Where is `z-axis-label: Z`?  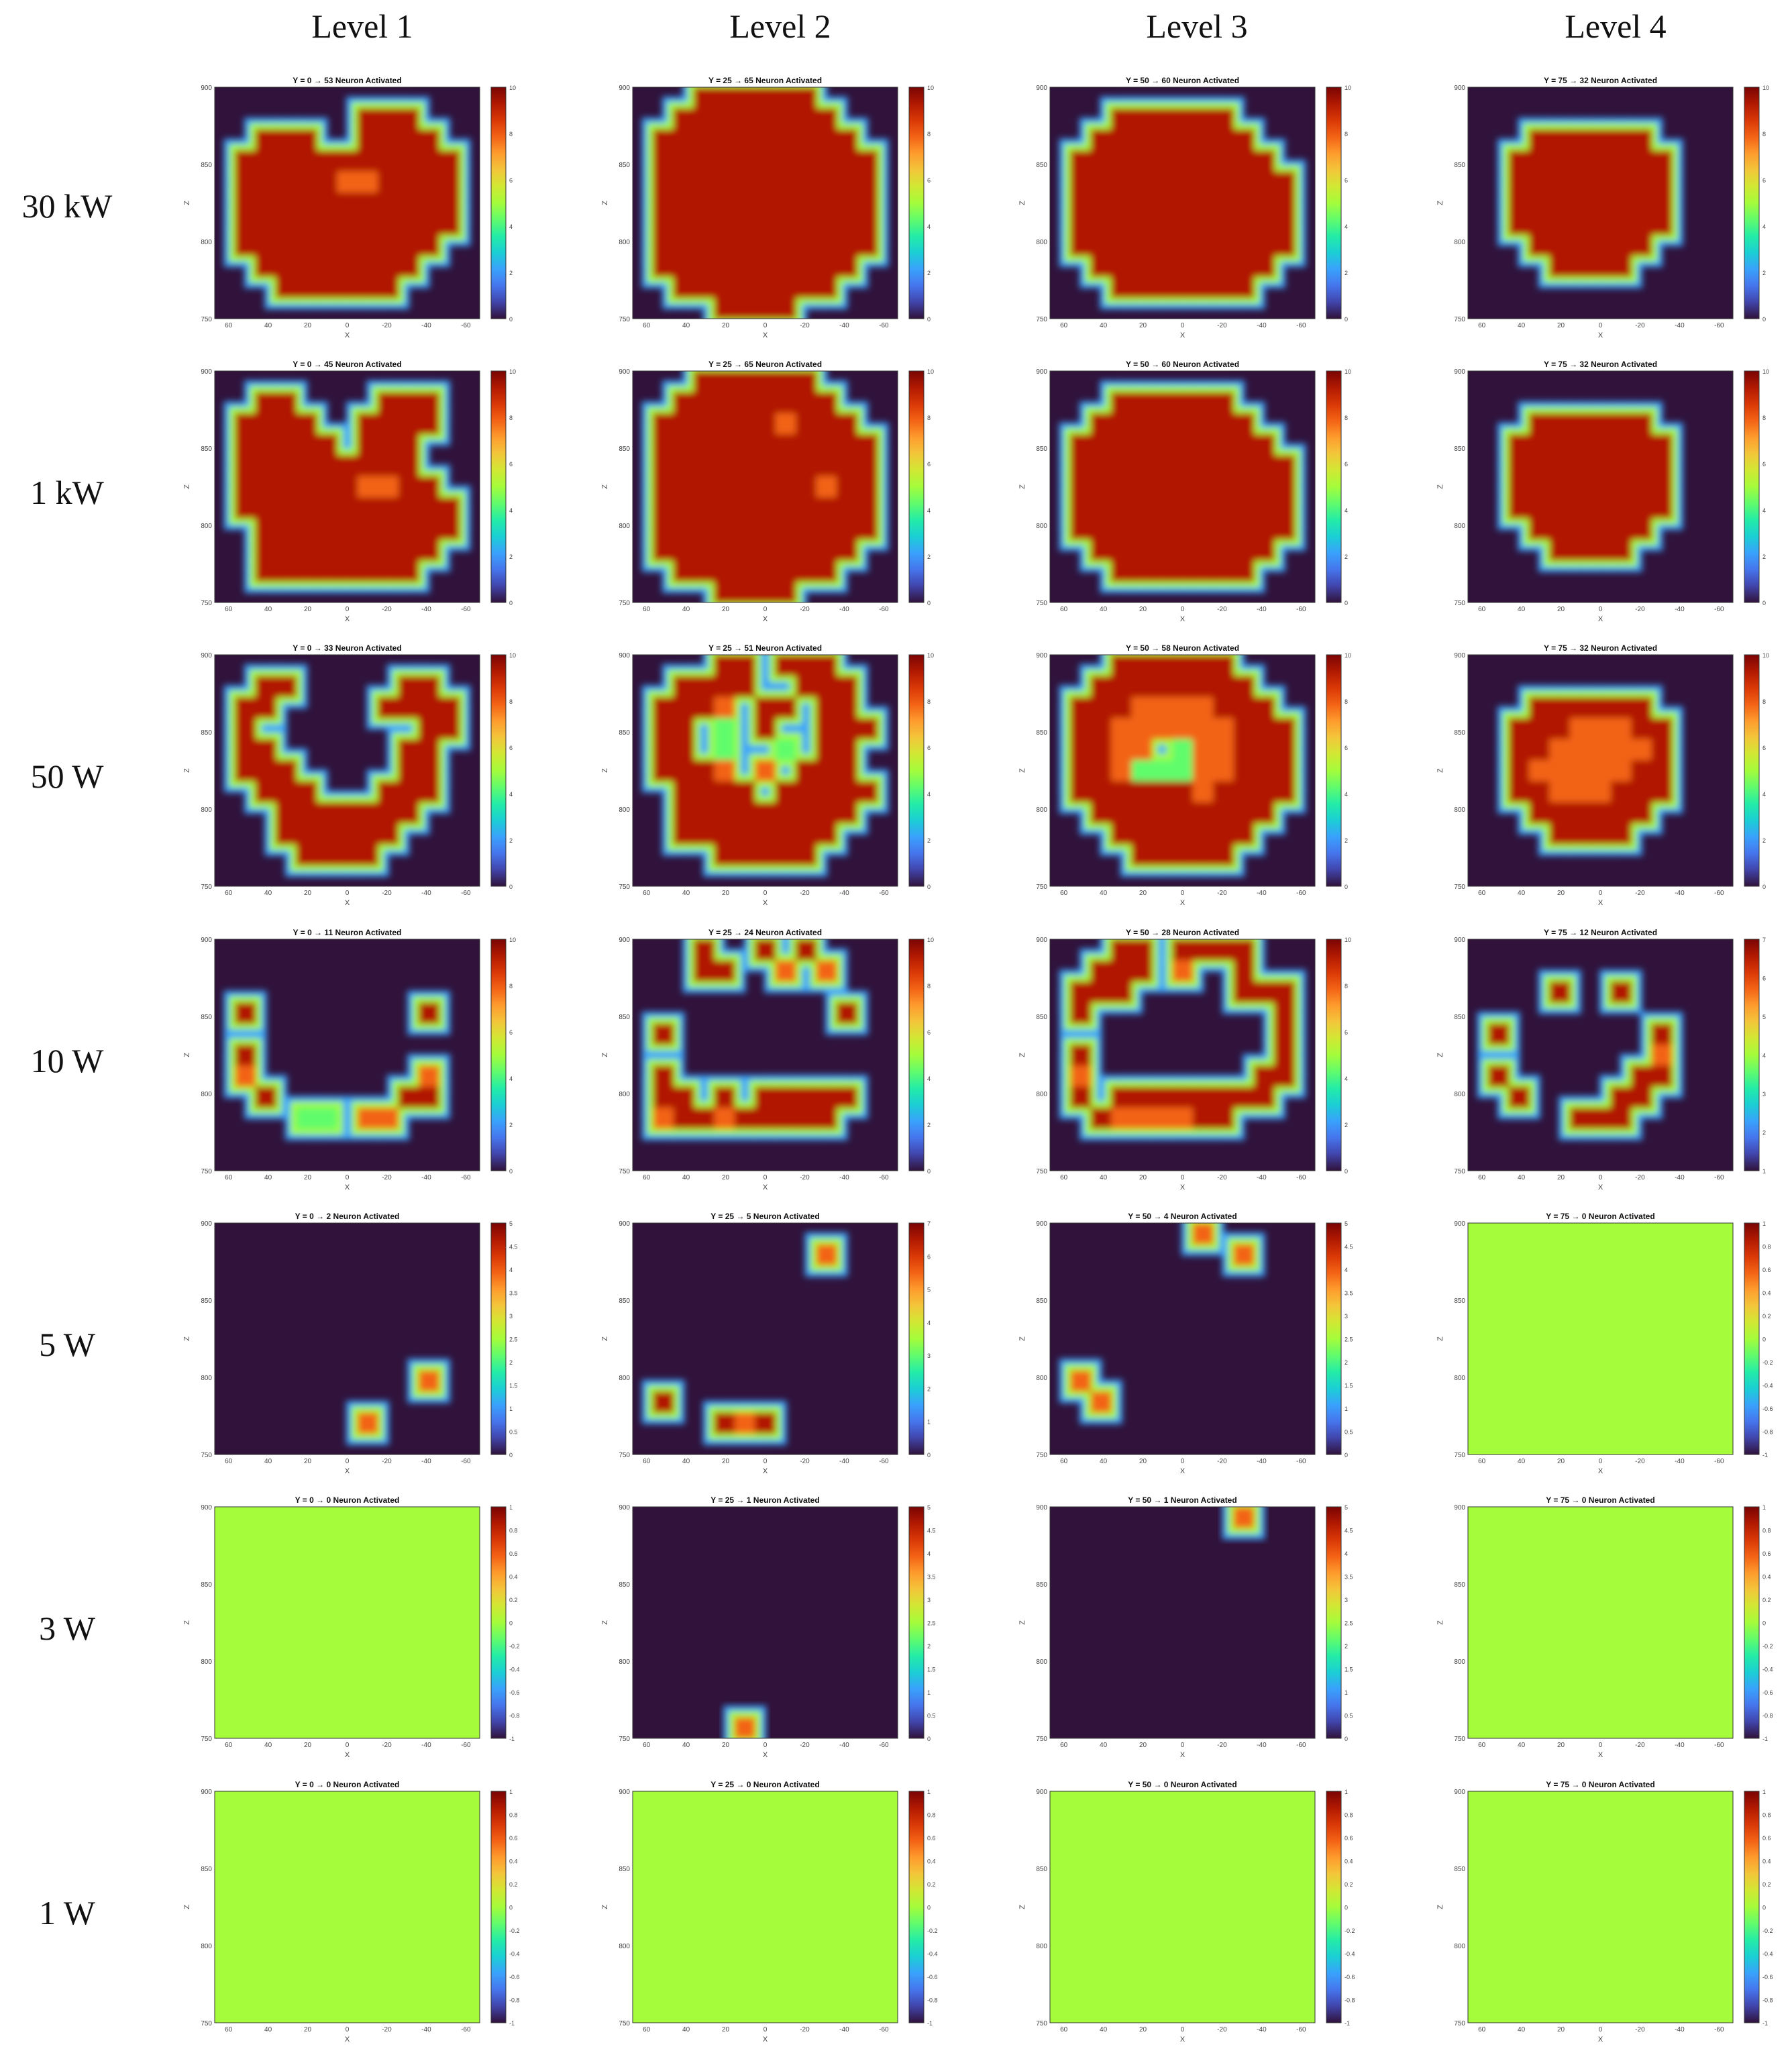
z-axis-label: Z is located at coordinates (187, 487).